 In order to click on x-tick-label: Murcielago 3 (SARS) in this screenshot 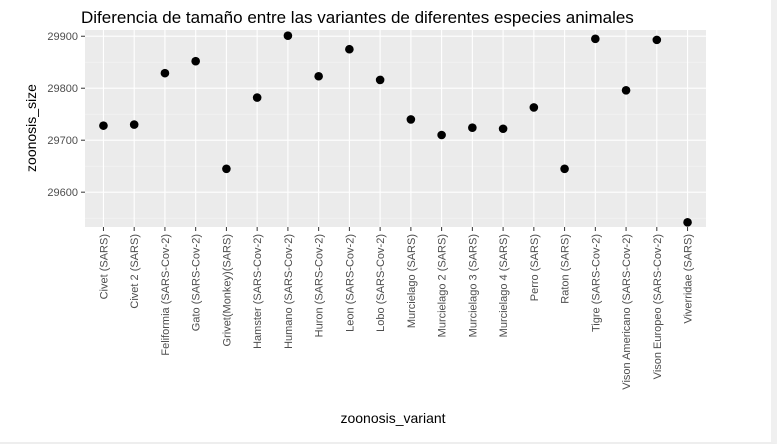, I will do `click(473, 285)`.